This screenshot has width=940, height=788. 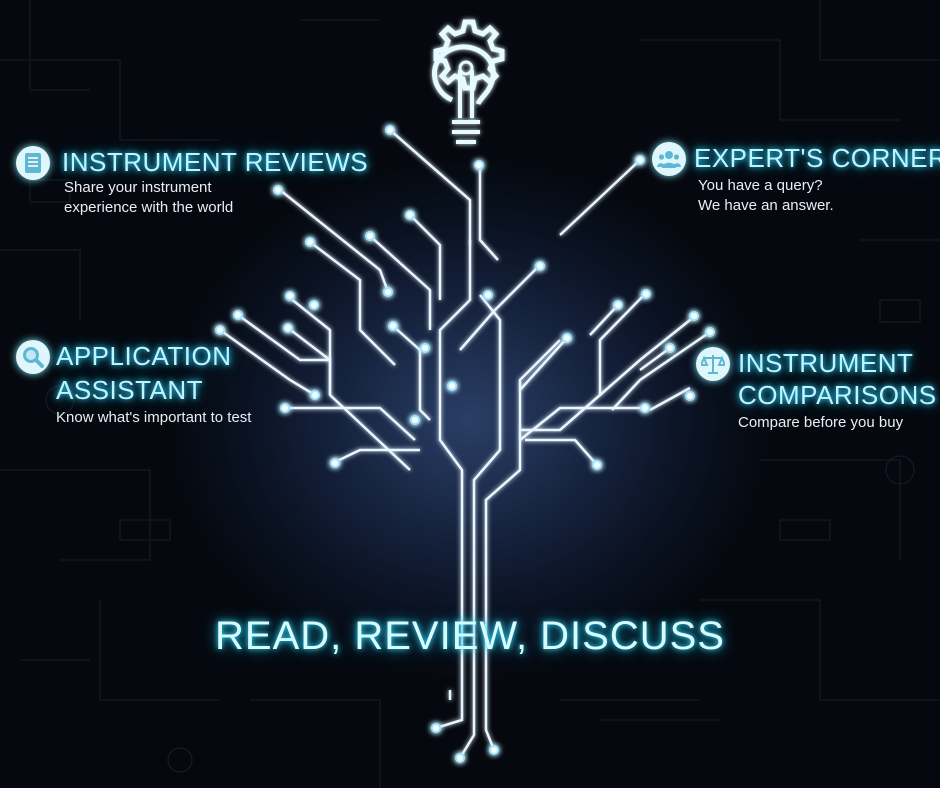 I want to click on magnifier-icon, so click(x=33, y=357).